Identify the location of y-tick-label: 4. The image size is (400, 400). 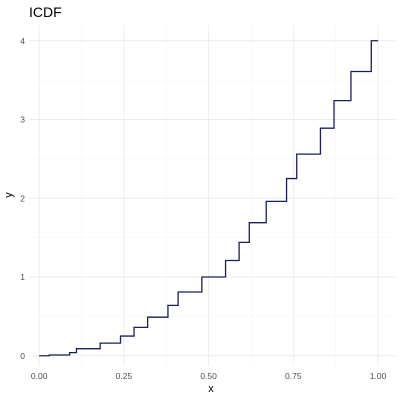
(22, 41).